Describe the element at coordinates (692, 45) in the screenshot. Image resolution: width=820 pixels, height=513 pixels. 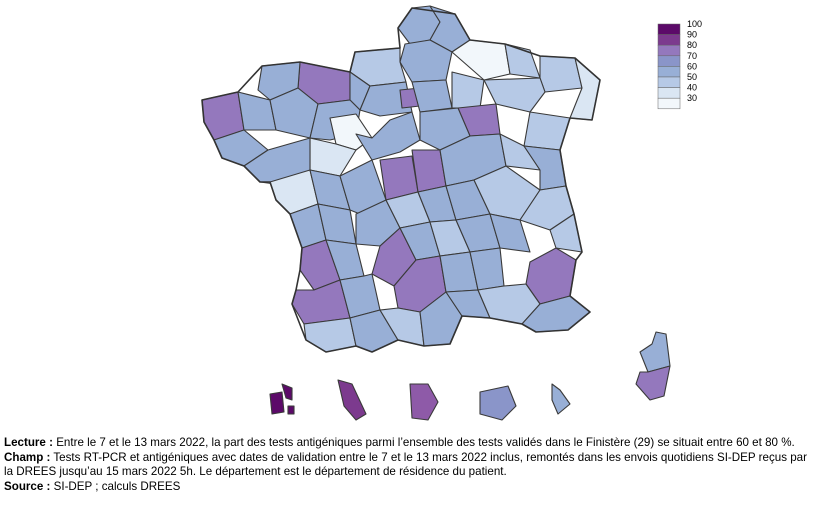
I see `legend-label: 80` at that location.